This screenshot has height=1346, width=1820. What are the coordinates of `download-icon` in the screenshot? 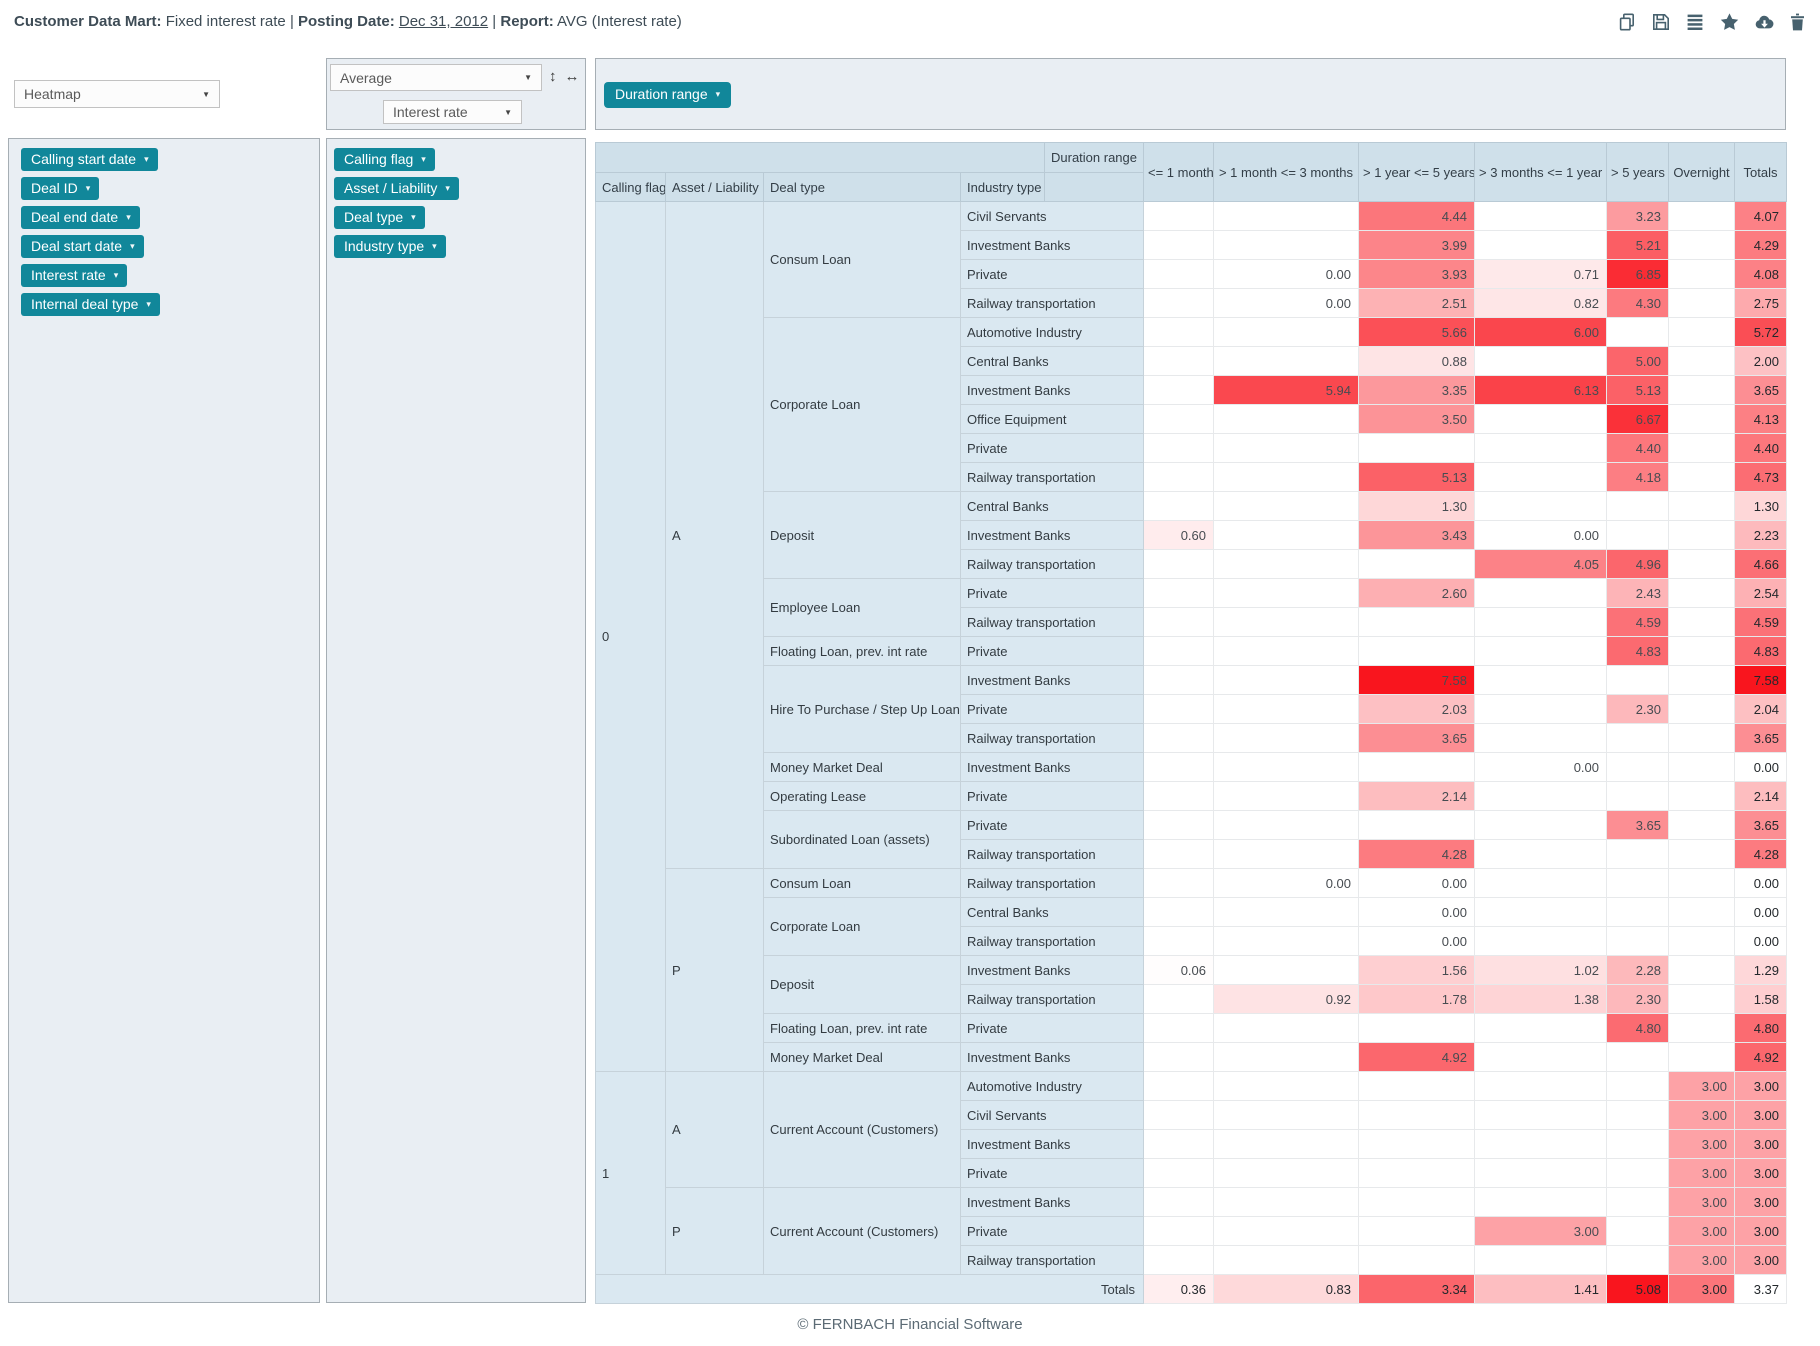 It's located at (1764, 22).